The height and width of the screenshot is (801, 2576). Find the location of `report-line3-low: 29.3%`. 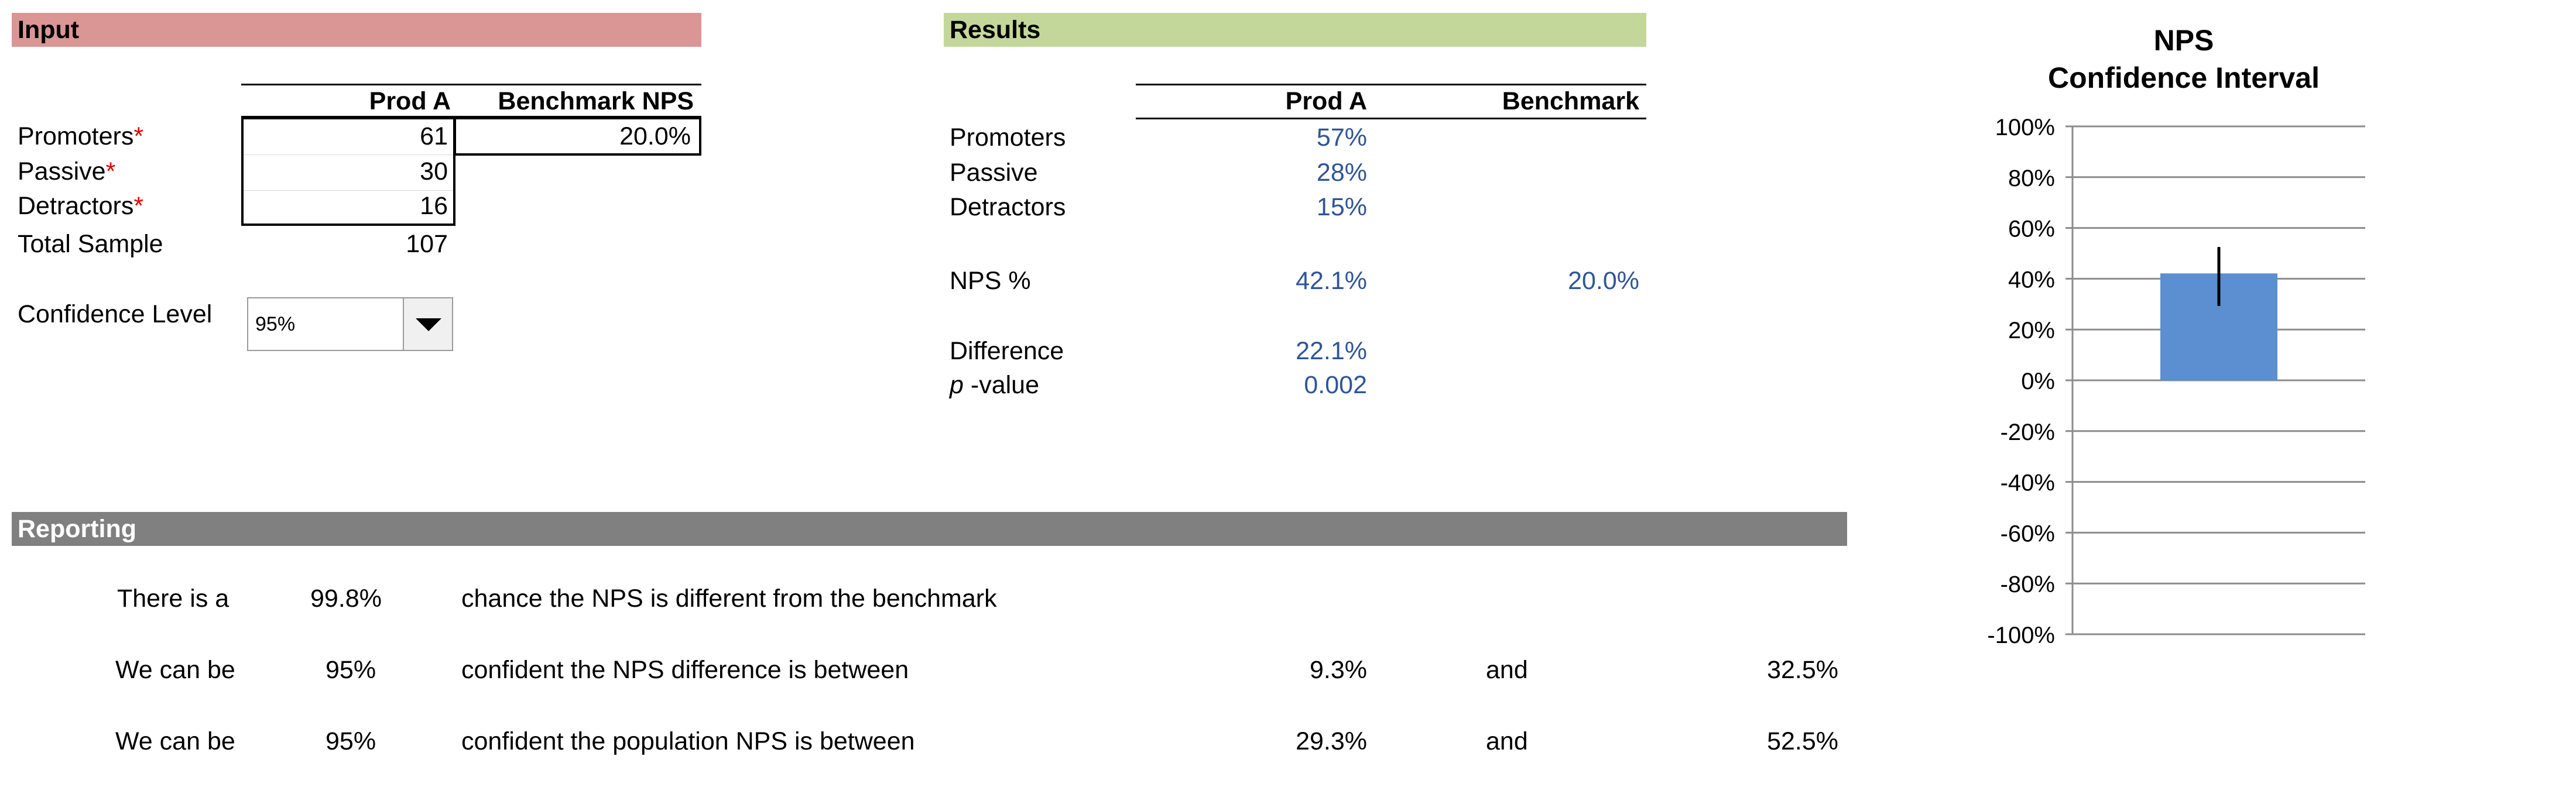

report-line3-low: 29.3% is located at coordinates (1331, 741).